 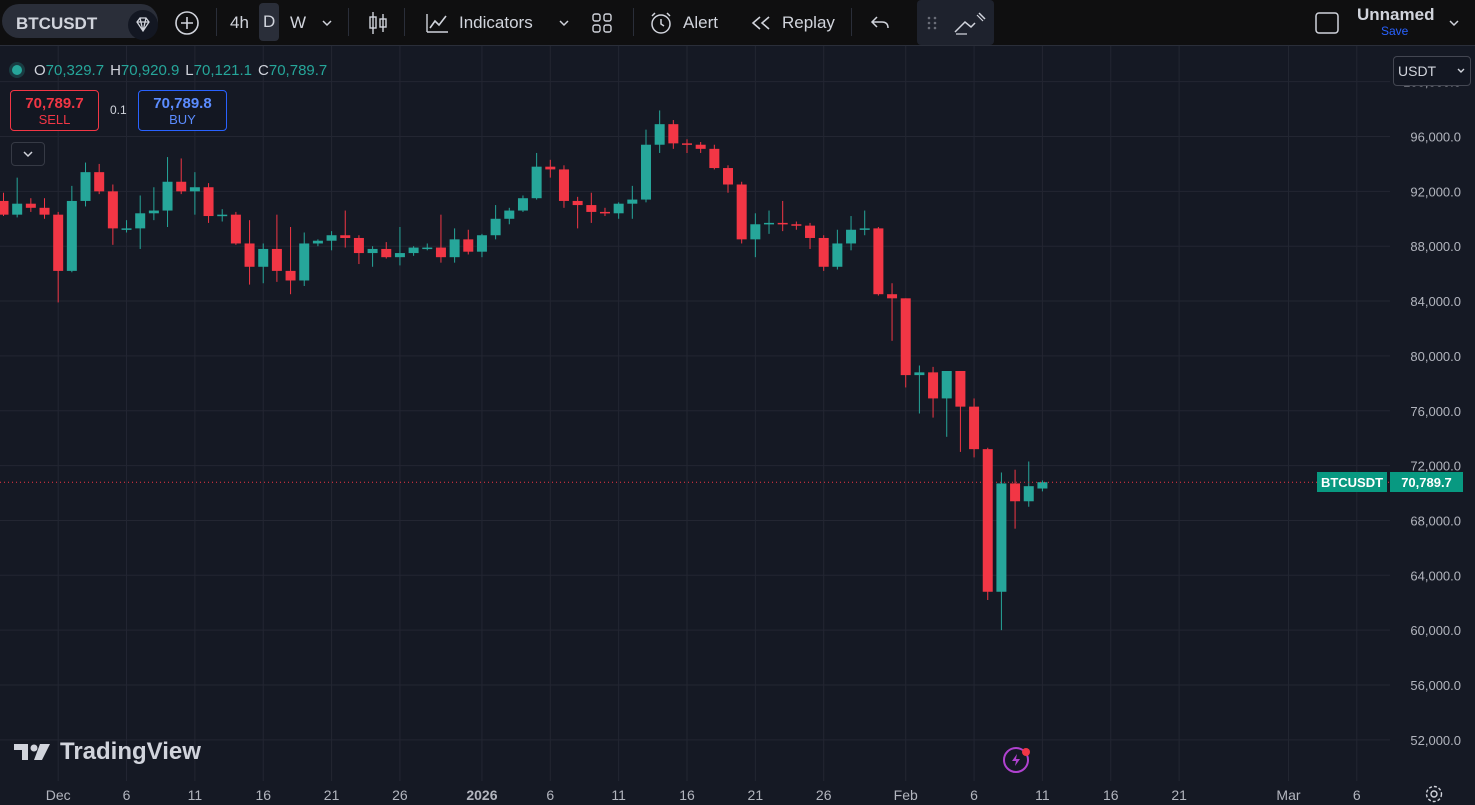 I want to click on symbol-search-button: BTCUSDT, so click(x=80, y=22).